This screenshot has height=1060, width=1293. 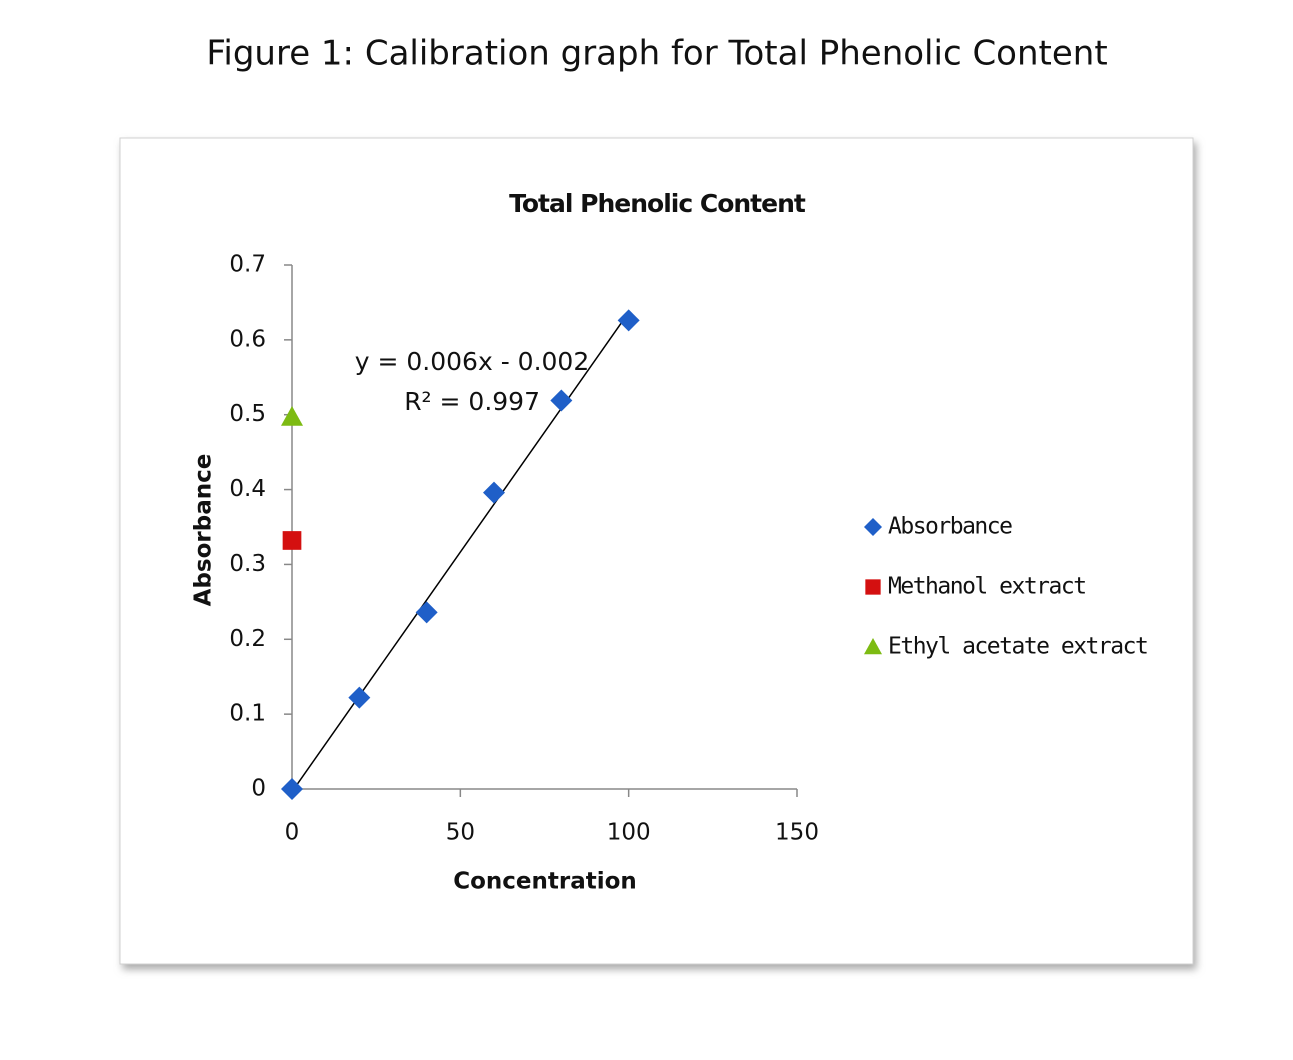 I want to click on y-axis-title: Absorbance, so click(x=204, y=530).